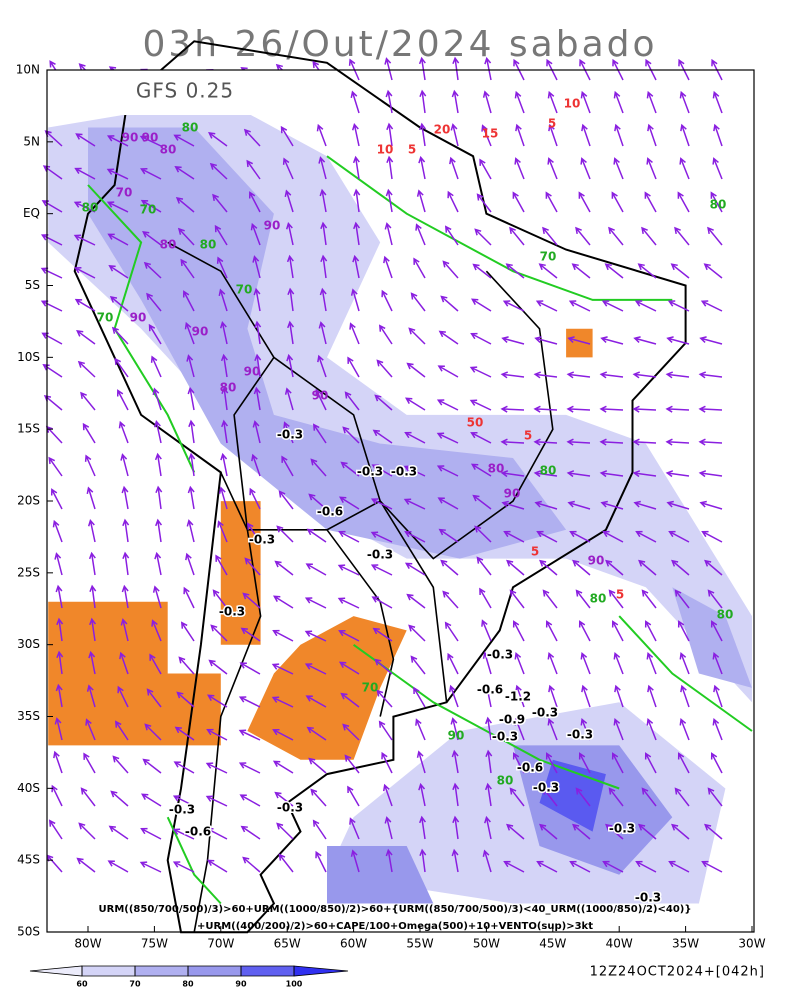 This screenshot has height=1000, width=800. Describe the element at coordinates (419, 944) in the screenshot. I see `lon-label: 55W` at that location.